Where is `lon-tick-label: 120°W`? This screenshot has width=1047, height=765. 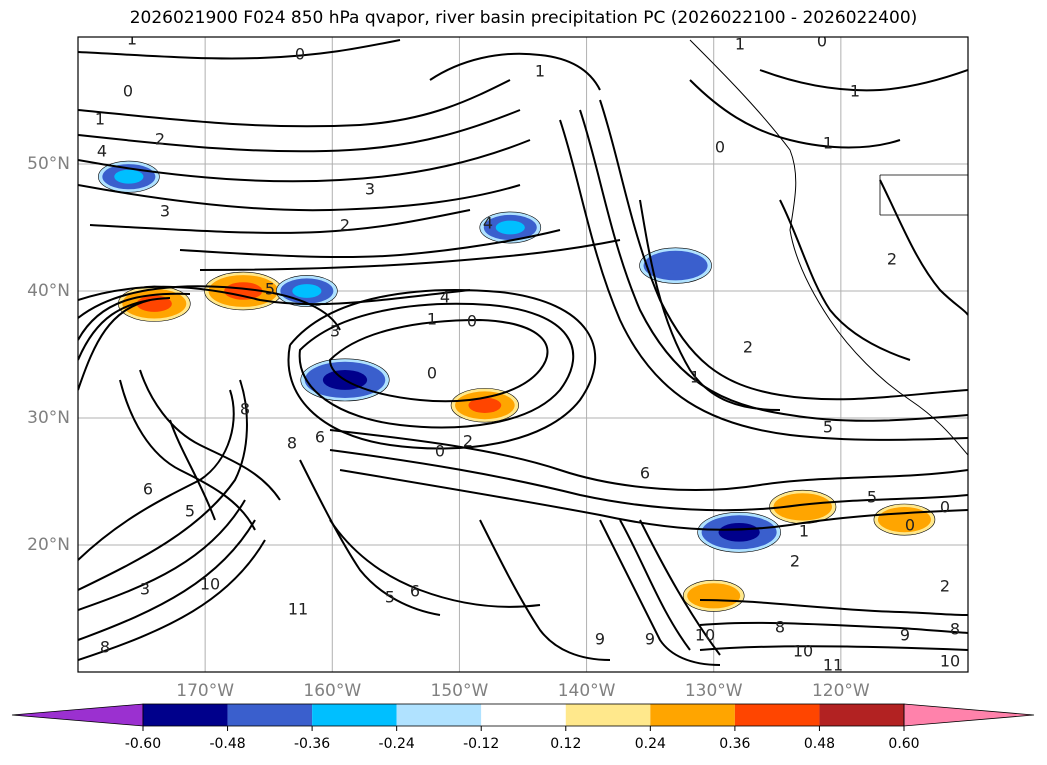
lon-tick-label: 120°W is located at coordinates (841, 691).